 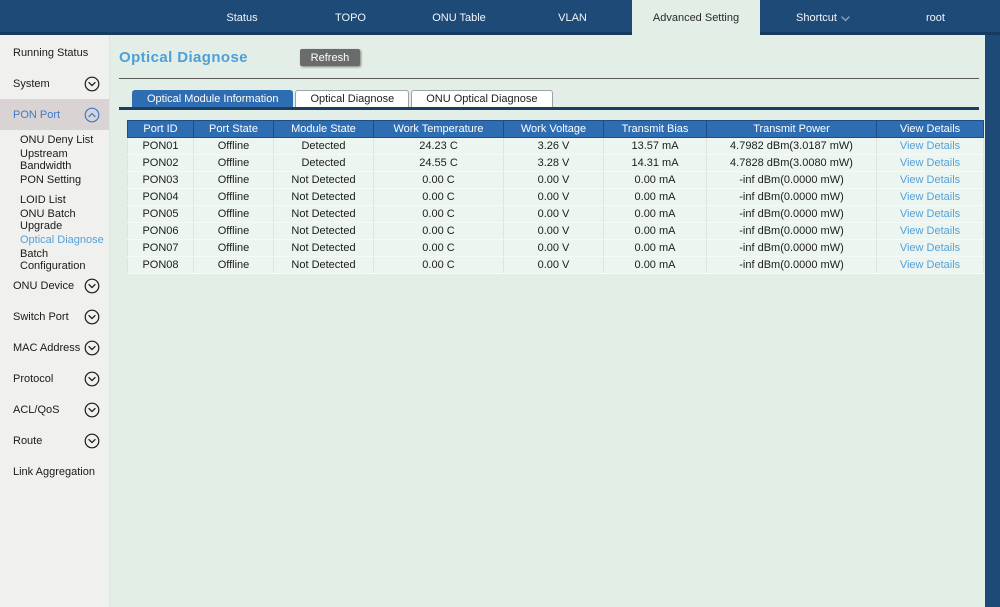 I want to click on nav-tab-label: Advanced Setting, so click(x=696, y=17).